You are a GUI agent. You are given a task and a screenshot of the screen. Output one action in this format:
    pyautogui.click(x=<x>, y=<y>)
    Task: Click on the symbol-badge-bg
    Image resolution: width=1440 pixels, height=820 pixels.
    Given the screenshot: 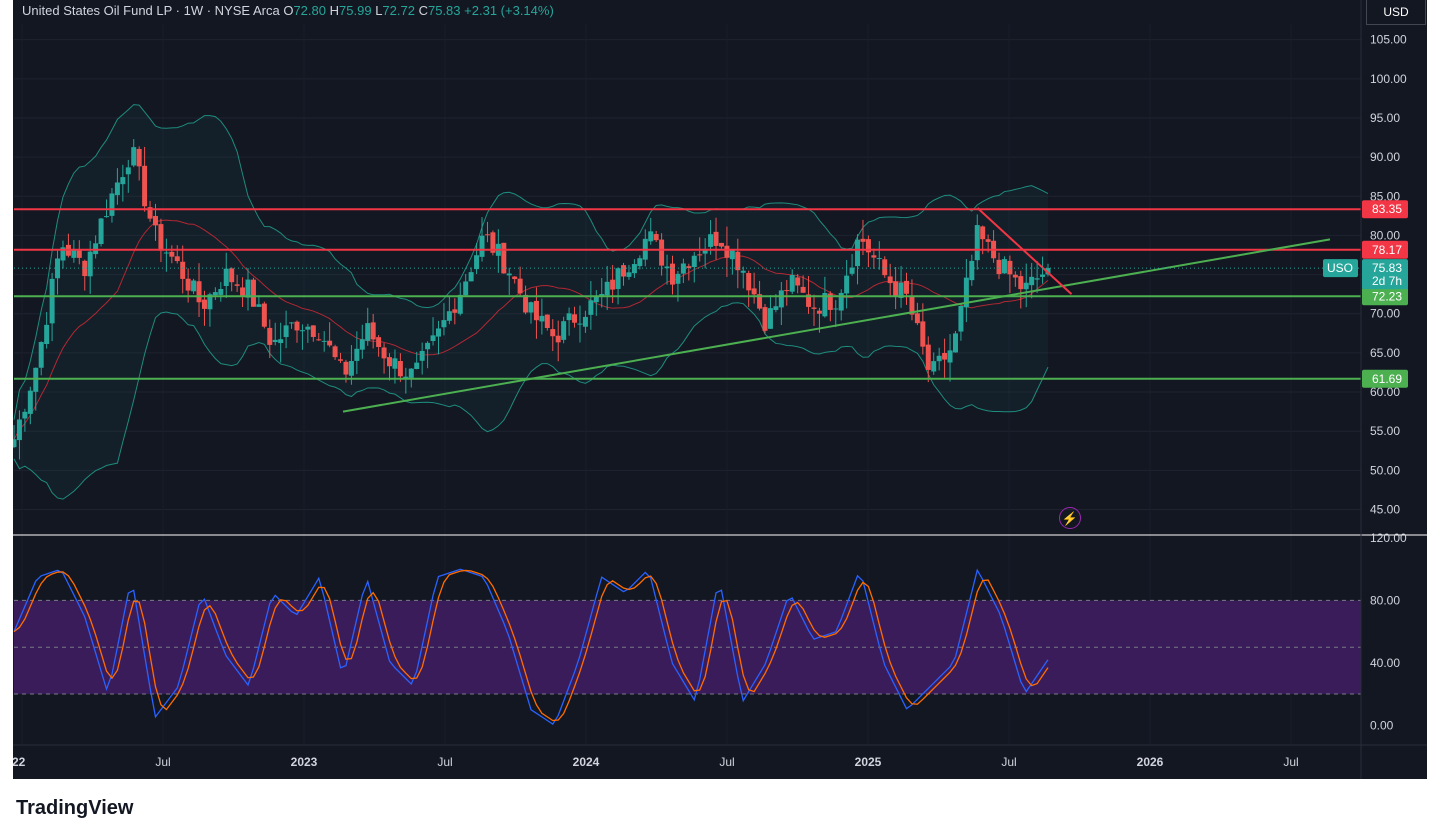 What is the action you would take?
    pyautogui.click(x=1340, y=268)
    